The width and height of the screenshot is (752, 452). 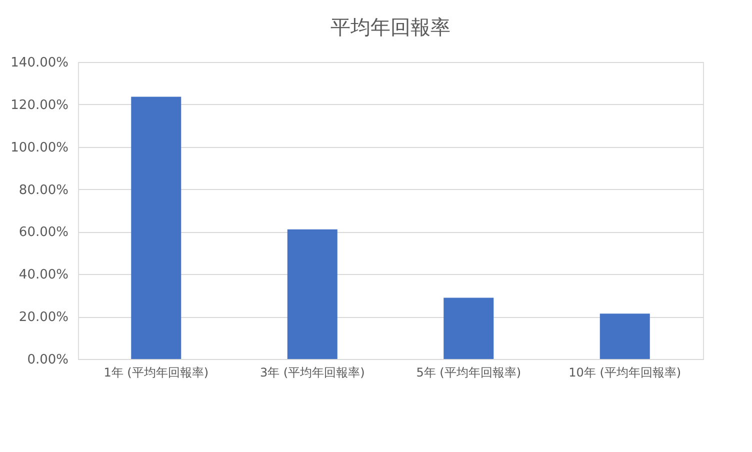 I want to click on x-tick-label: 3年 (平均年回報率), so click(x=312, y=373).